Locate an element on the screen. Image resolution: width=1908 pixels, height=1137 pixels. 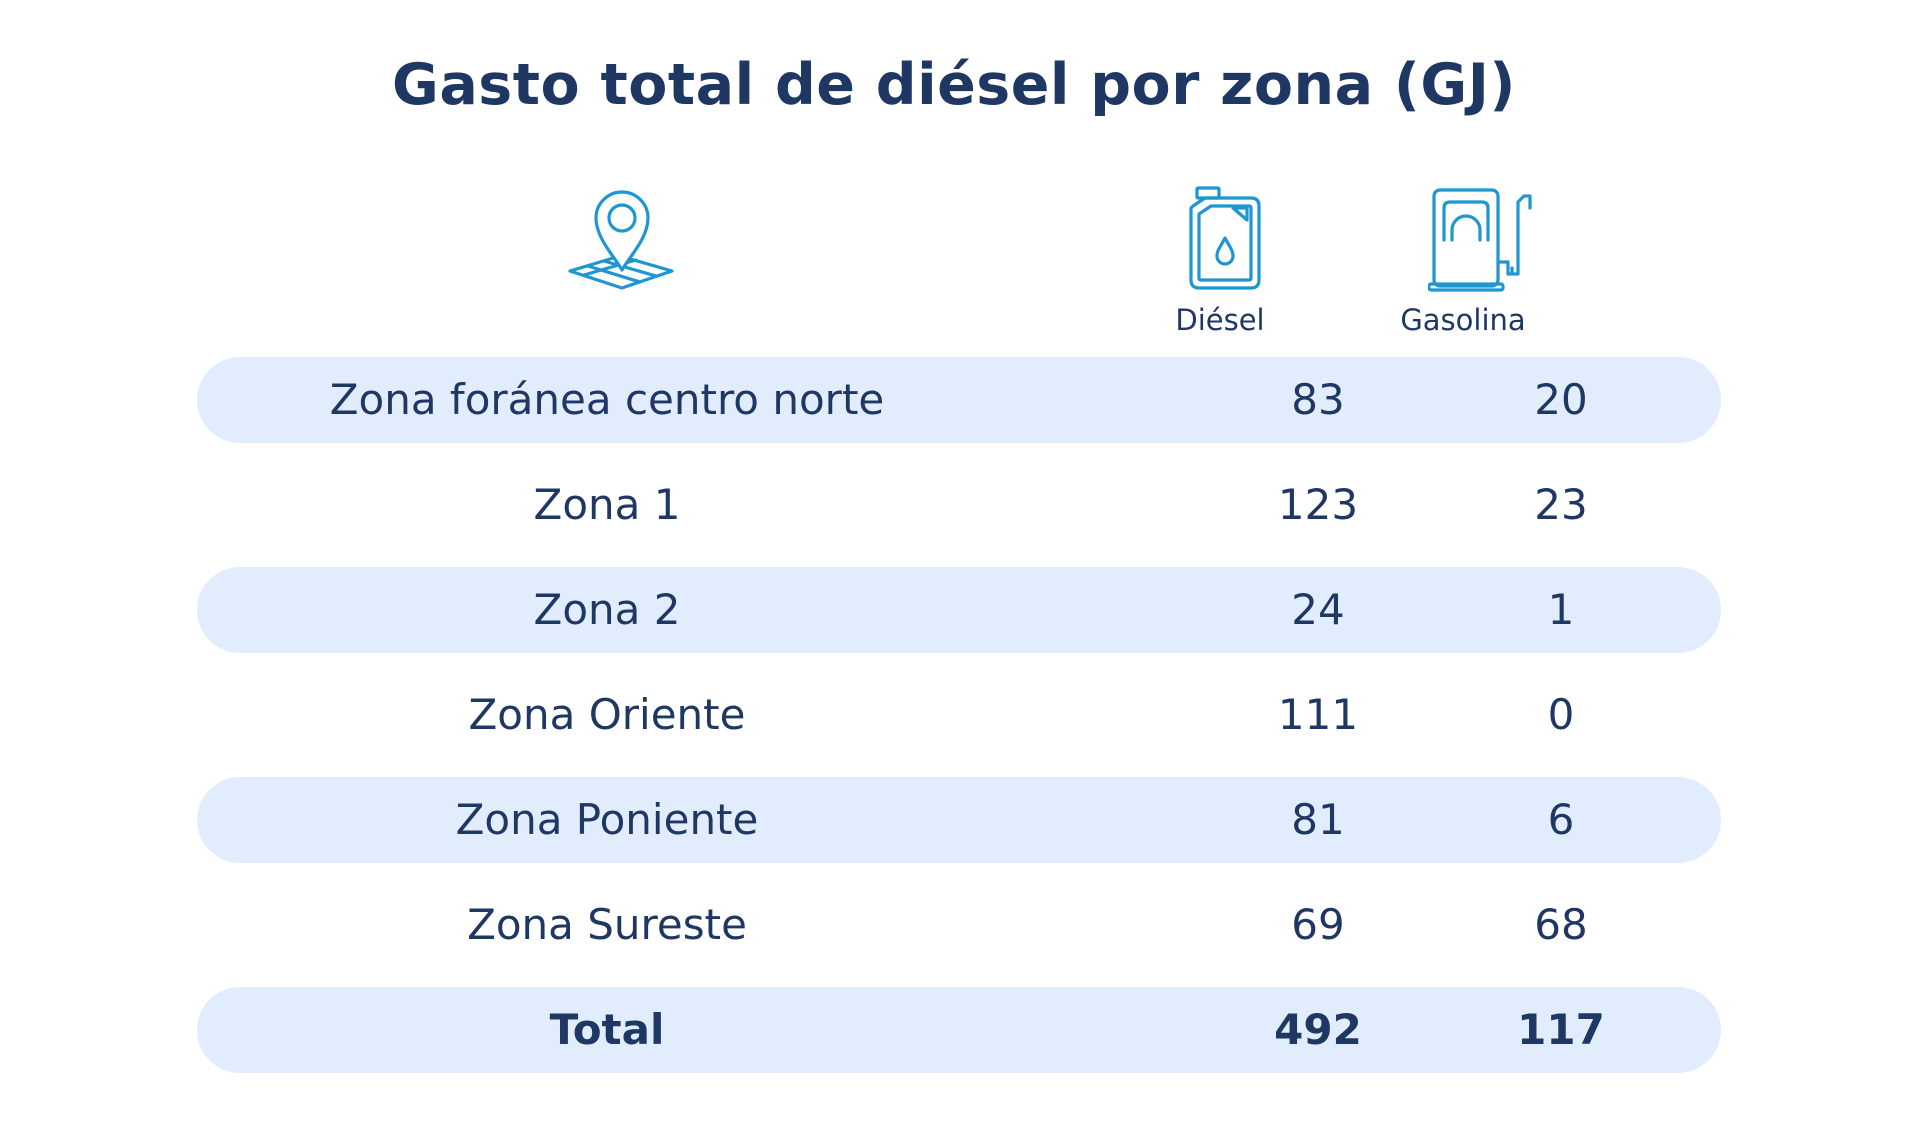
diesel-value: 81 is located at coordinates (1318, 819).